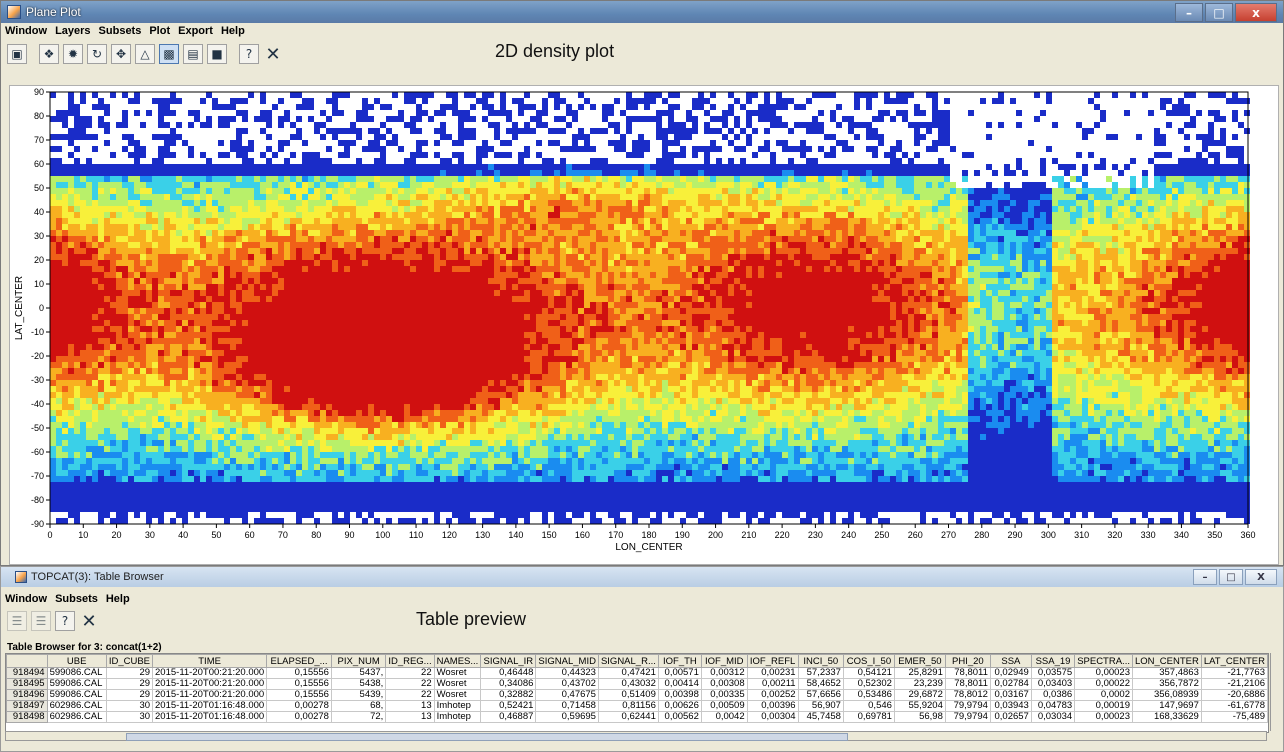 The height and width of the screenshot is (752, 1284). What do you see at coordinates (117, 599) in the screenshot?
I see `menu-help: Help` at bounding box center [117, 599].